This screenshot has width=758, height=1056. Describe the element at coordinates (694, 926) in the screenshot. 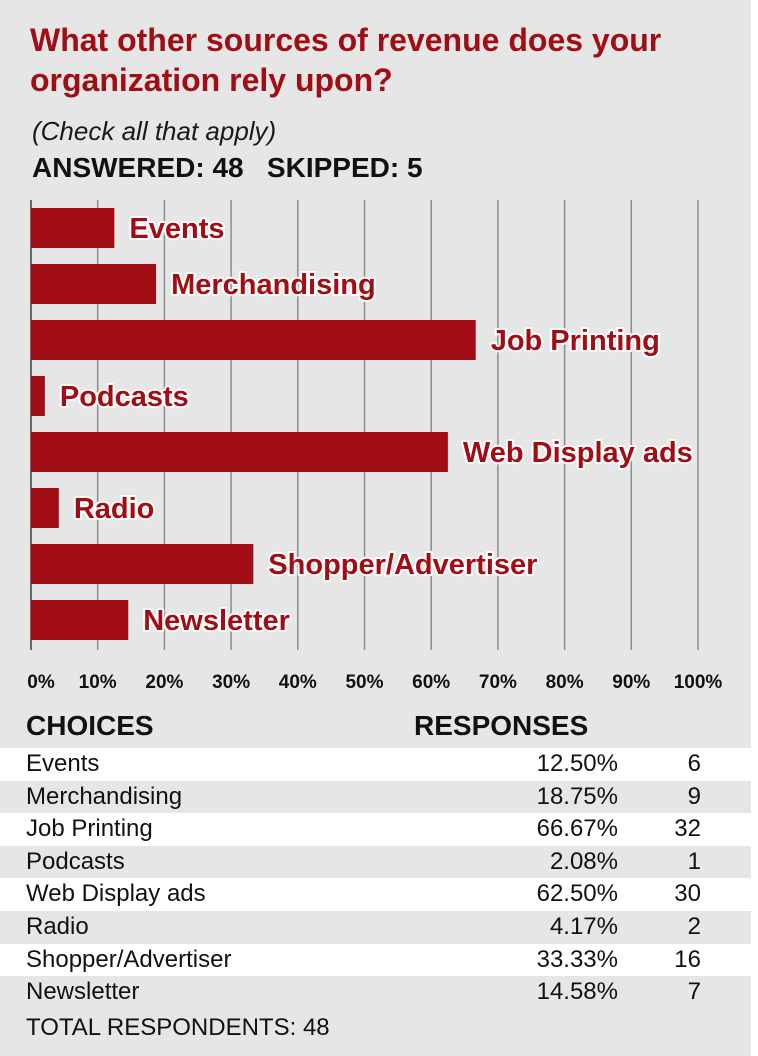

I see `count-cell: 2` at that location.